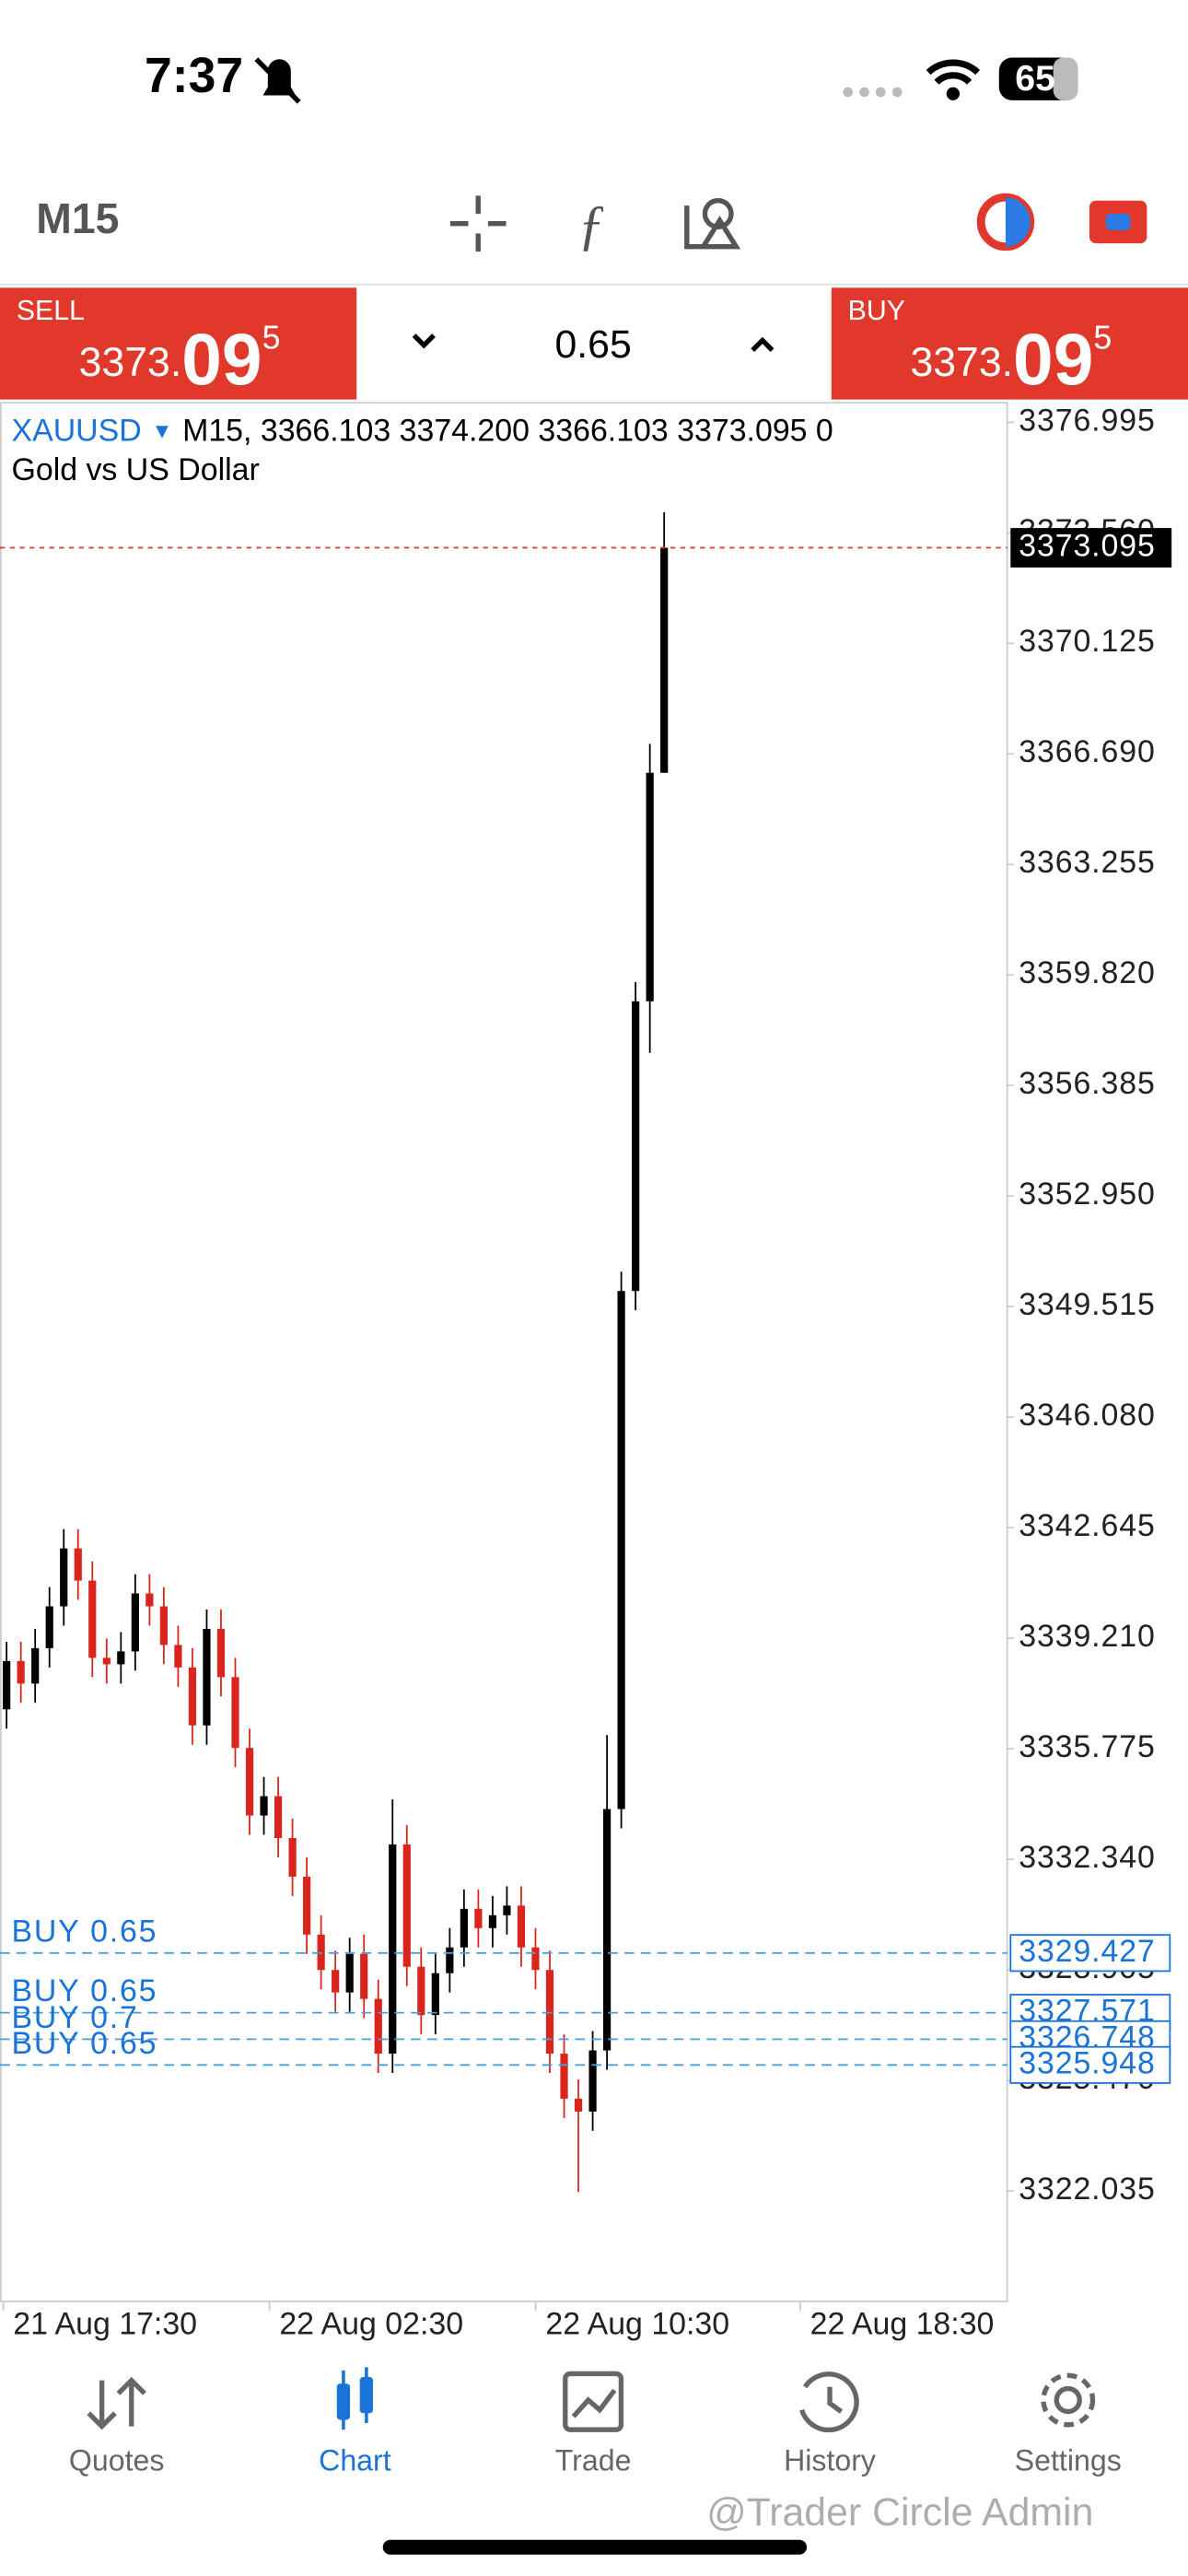 Image resolution: width=1188 pixels, height=2576 pixels. I want to click on y-tick-label: 3370.125, so click(1087, 641).